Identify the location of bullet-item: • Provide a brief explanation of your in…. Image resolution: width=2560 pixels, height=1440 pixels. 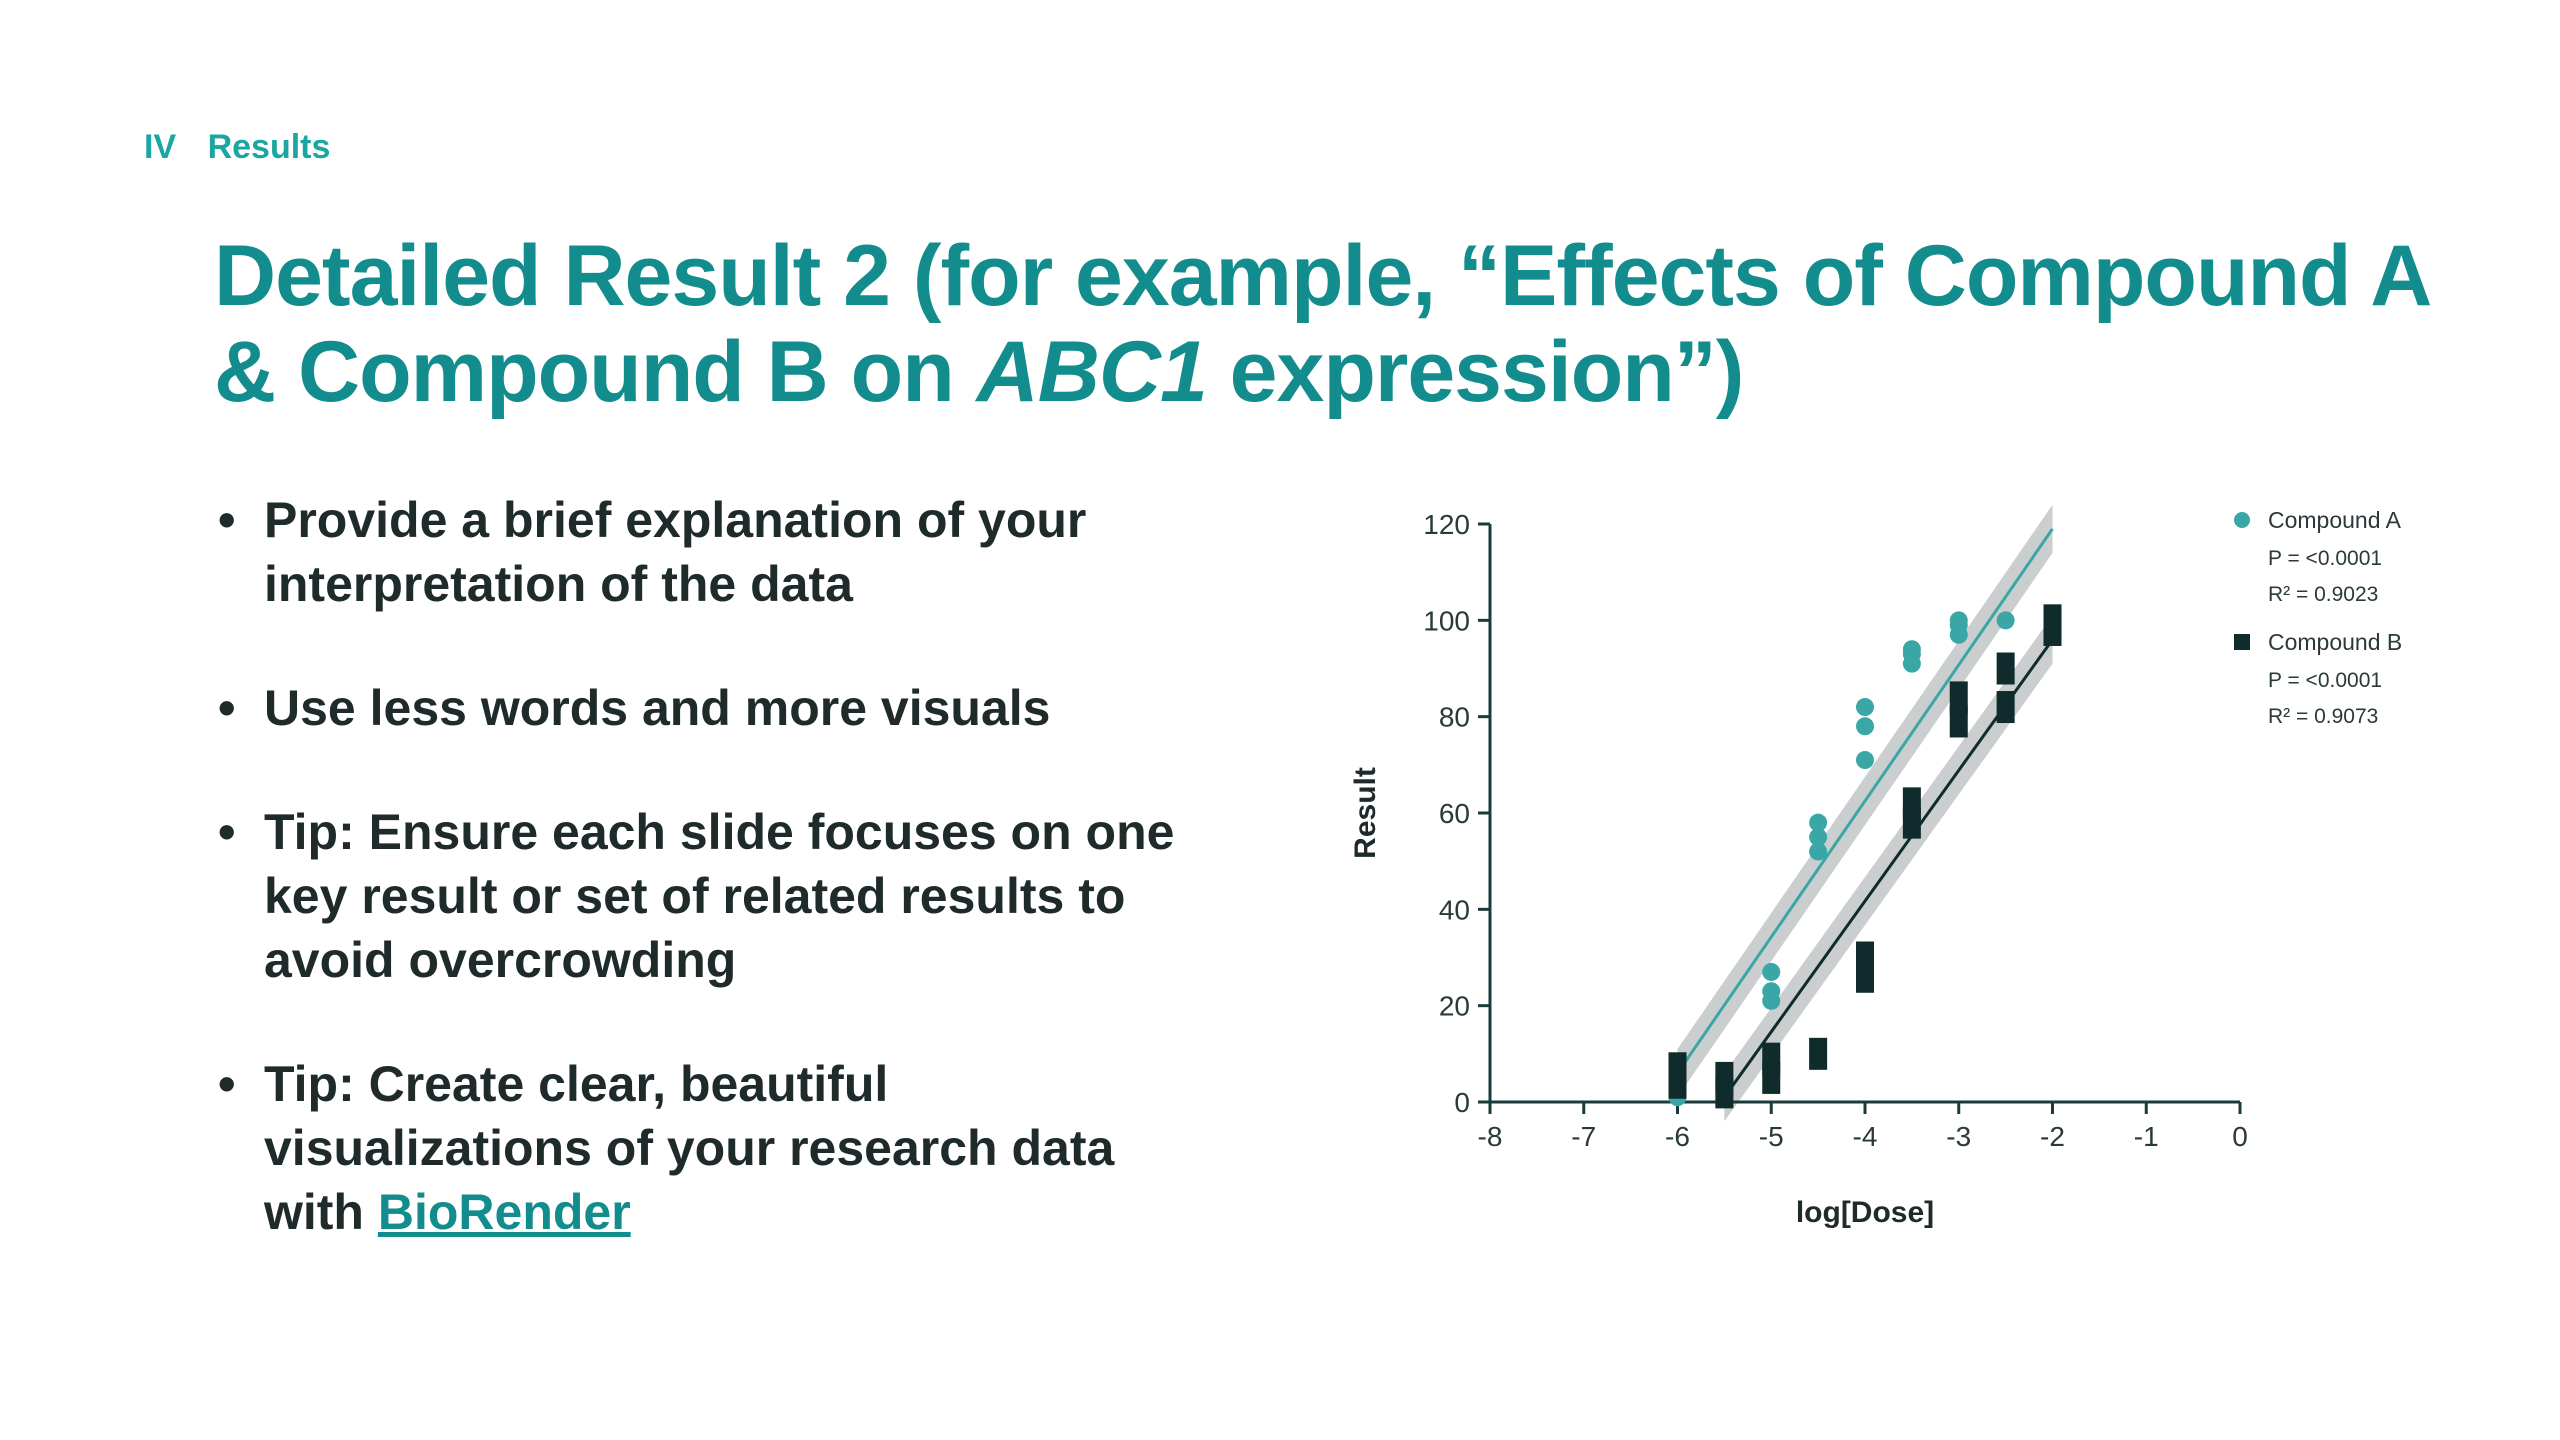
(714, 552).